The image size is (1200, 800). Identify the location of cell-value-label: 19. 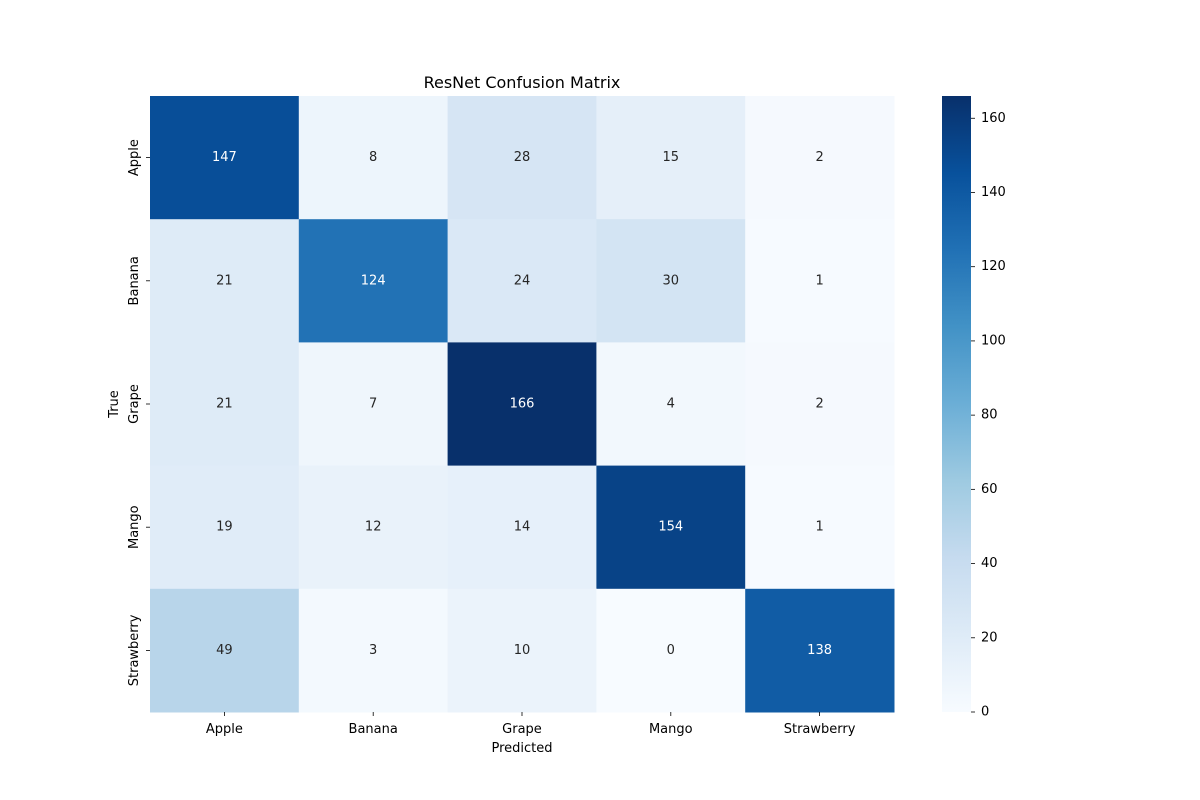
(224, 527).